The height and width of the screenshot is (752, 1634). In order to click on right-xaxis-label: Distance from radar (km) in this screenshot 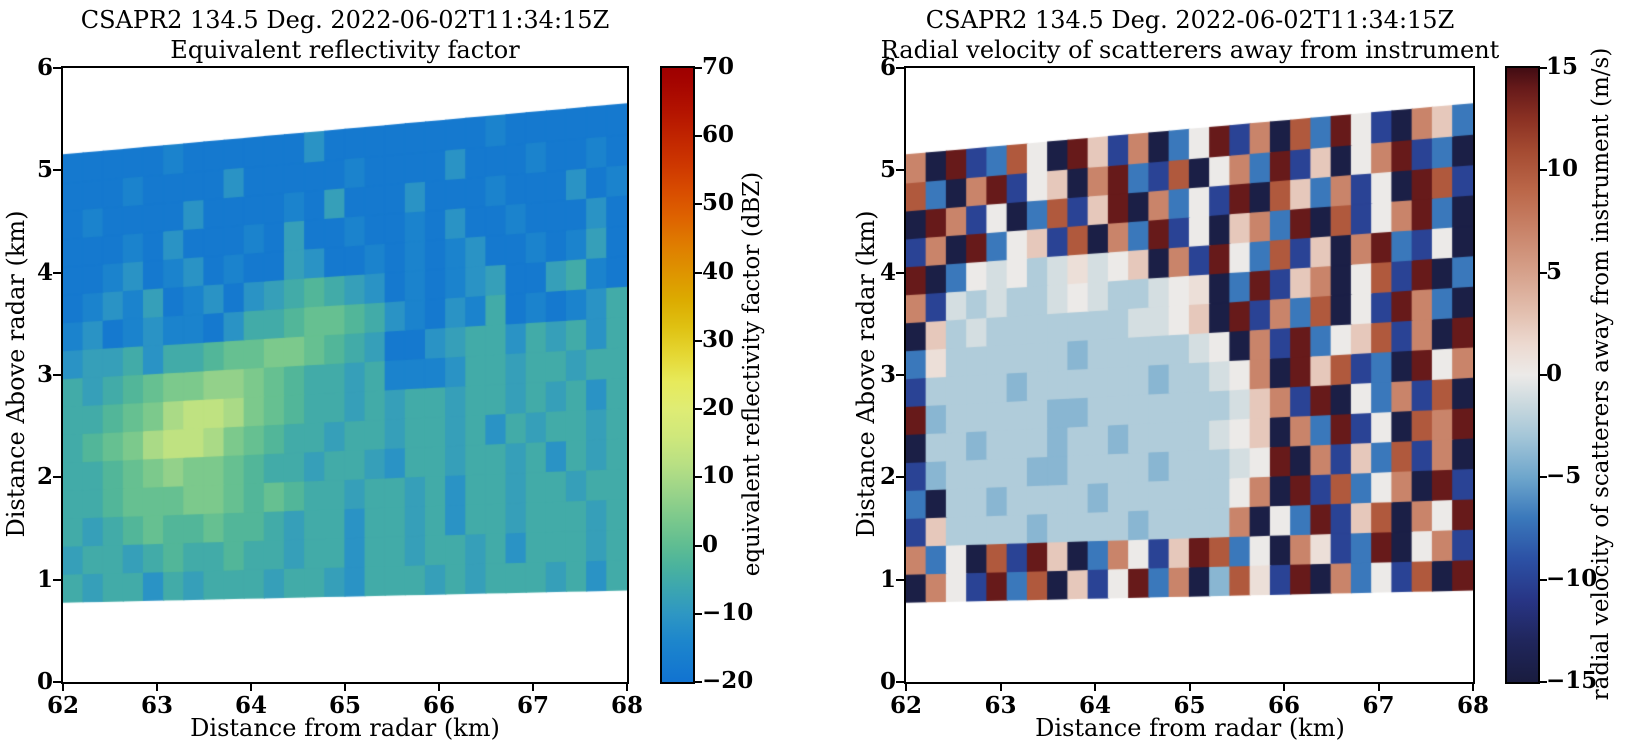, I will do `click(1190, 728)`.